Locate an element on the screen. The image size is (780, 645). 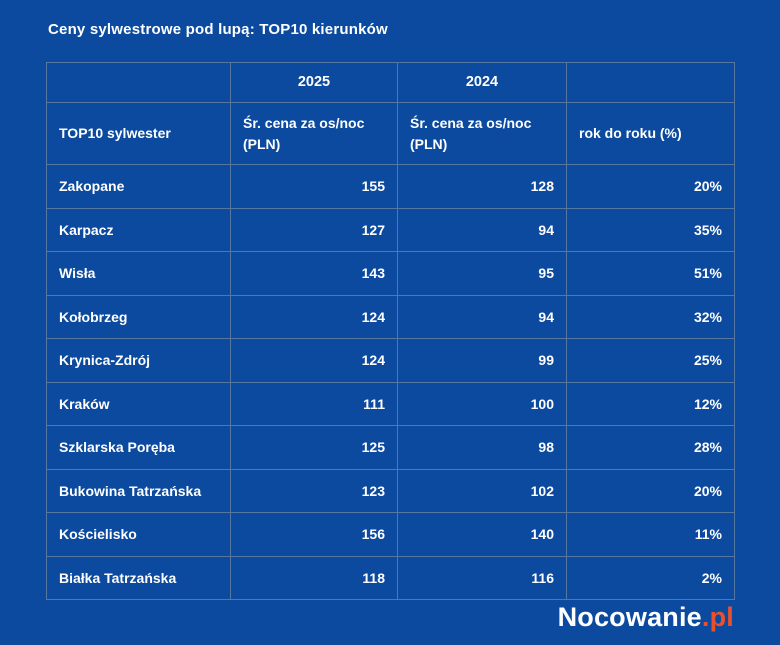
year-2025-header: 2025 is located at coordinates (314, 82).